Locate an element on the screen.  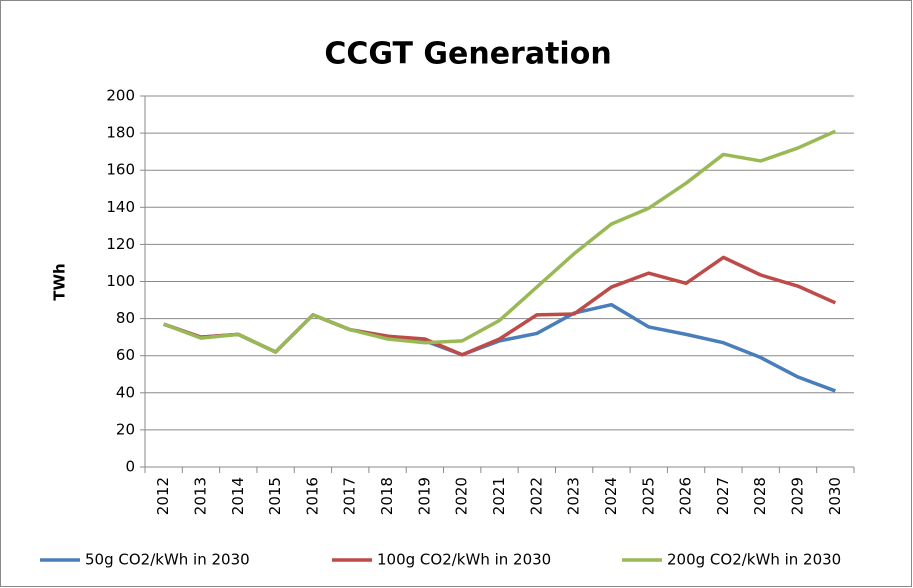
y-tick-label: 40 is located at coordinates (125, 392).